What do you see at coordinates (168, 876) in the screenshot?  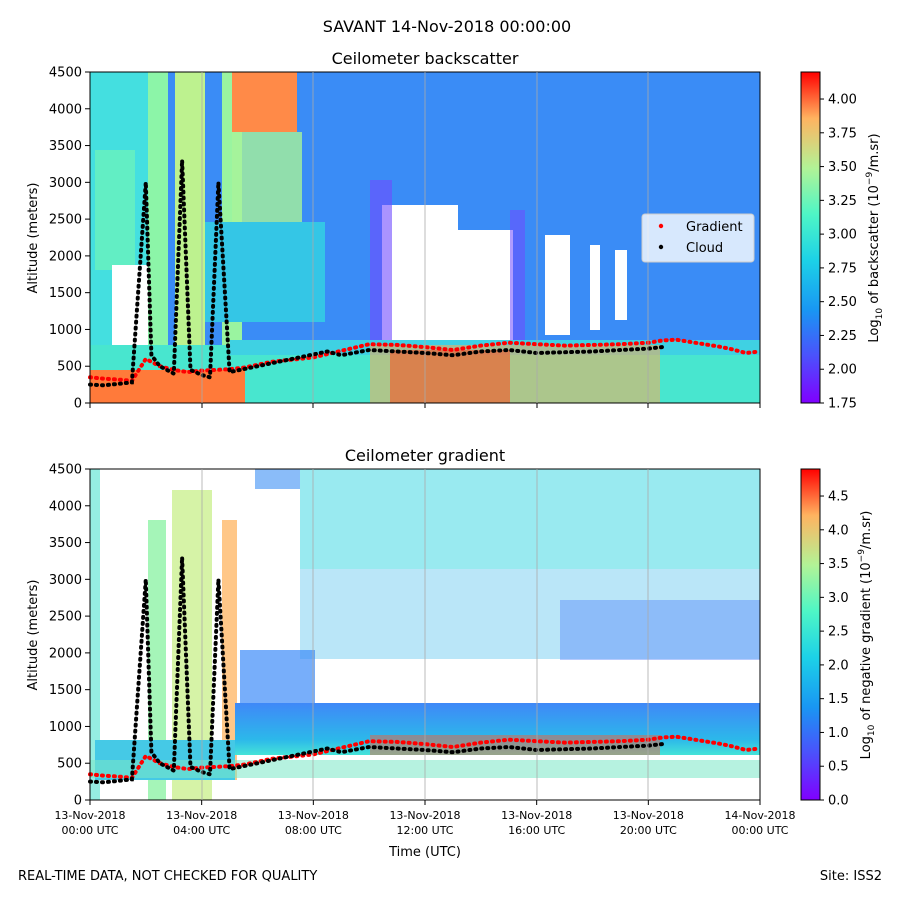 I see `footer-quality-note: REAL-TIME DATA, NOT CHECKED FOR QUALITY` at bounding box center [168, 876].